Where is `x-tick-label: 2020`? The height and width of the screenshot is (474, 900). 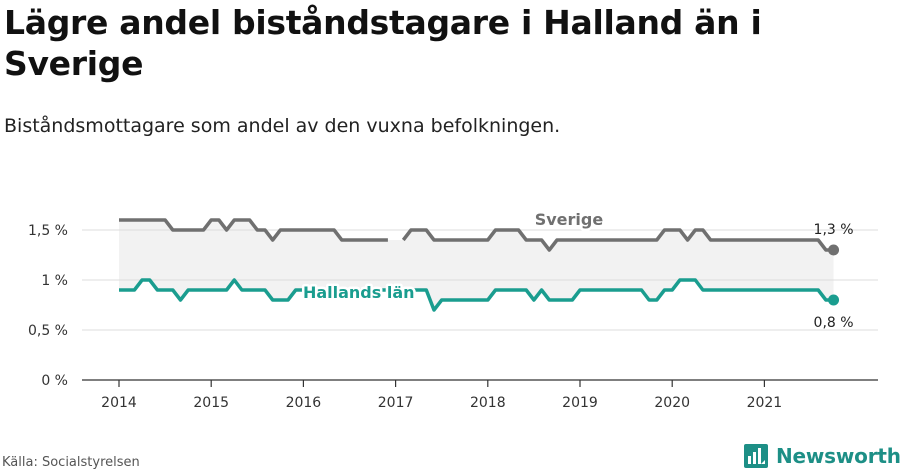
x-tick-label: 2020 is located at coordinates (672, 403).